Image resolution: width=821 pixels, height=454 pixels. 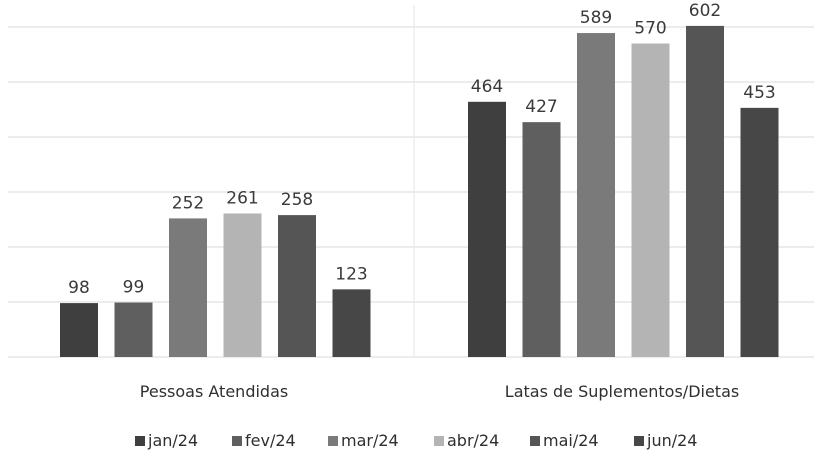 What do you see at coordinates (671, 440) in the screenshot?
I see `legend-label: jun/24` at bounding box center [671, 440].